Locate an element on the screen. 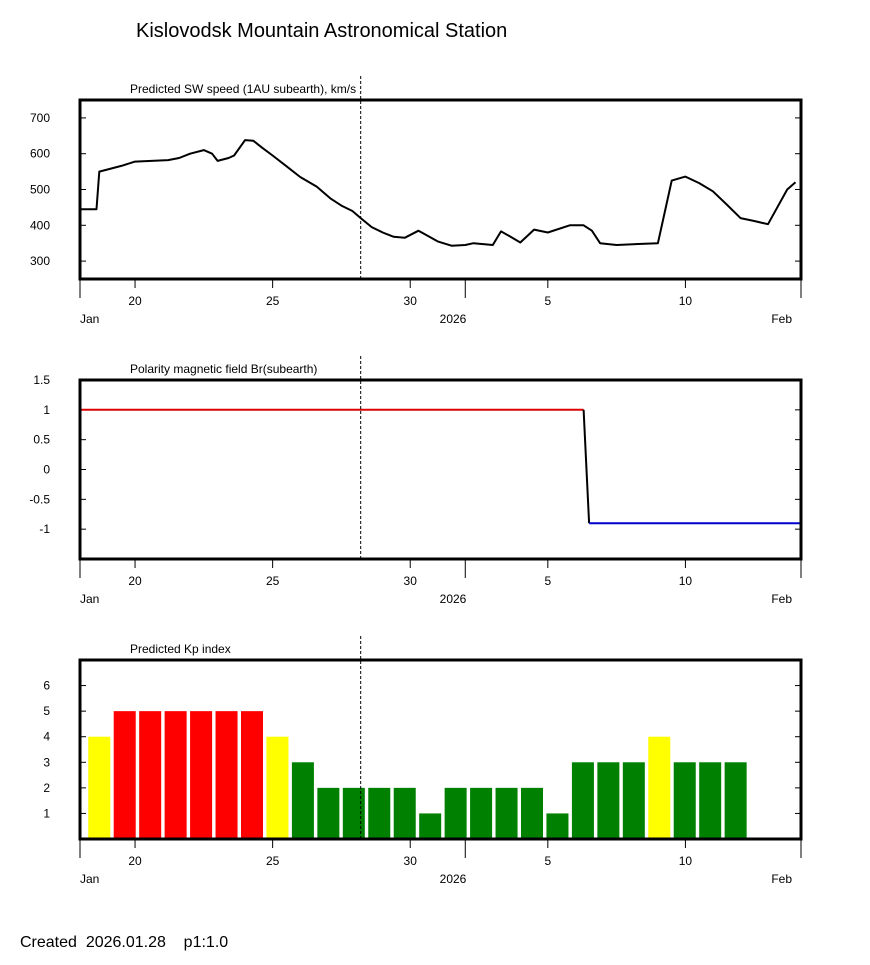  footer-page: p1:1.0 is located at coordinates (206, 942).